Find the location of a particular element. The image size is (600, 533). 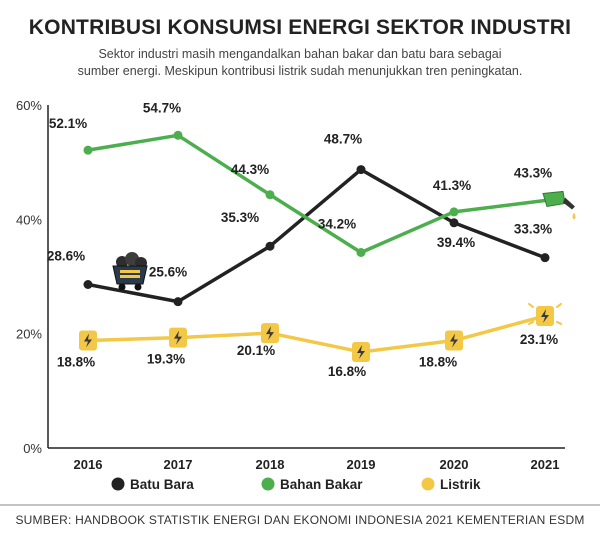

fuel-nozzle-icon is located at coordinates (559, 205).